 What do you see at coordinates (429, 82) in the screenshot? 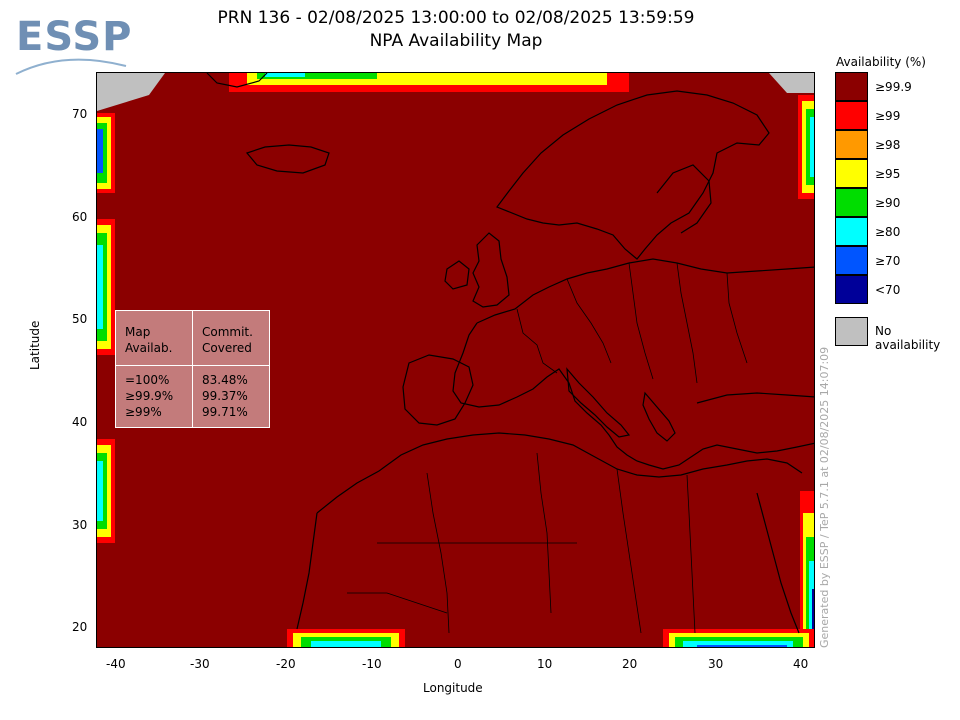
I see `degraded-band-top` at bounding box center [429, 82].